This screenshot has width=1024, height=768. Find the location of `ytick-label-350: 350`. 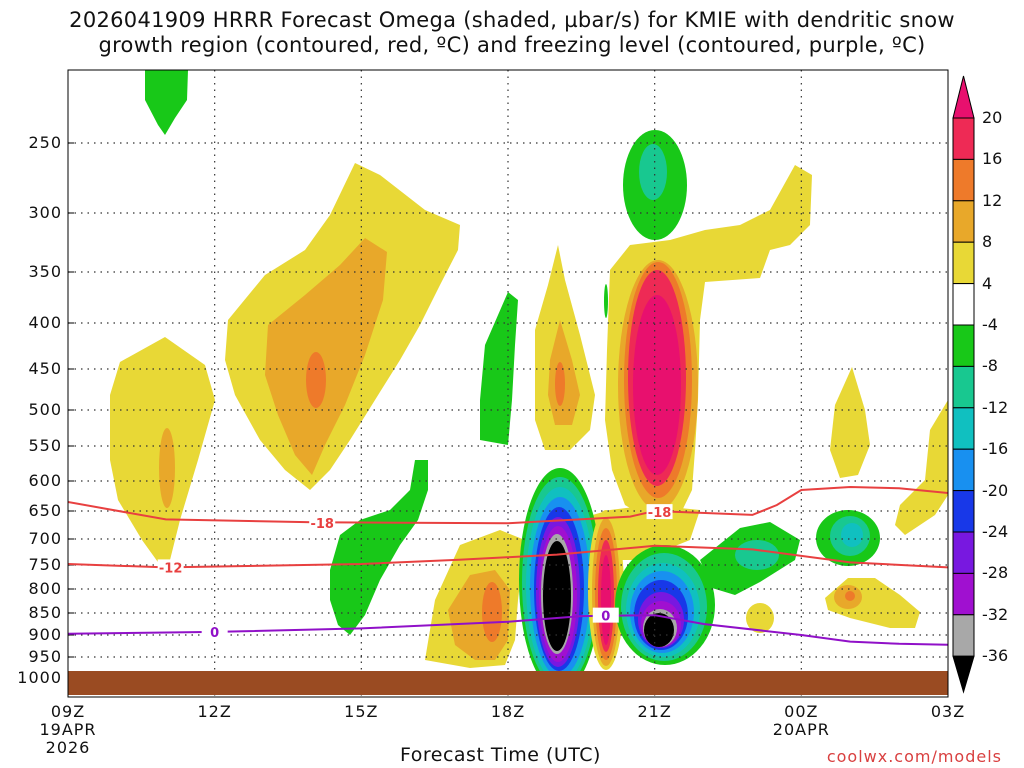

ytick-label-350: 350 is located at coordinates (45, 271).